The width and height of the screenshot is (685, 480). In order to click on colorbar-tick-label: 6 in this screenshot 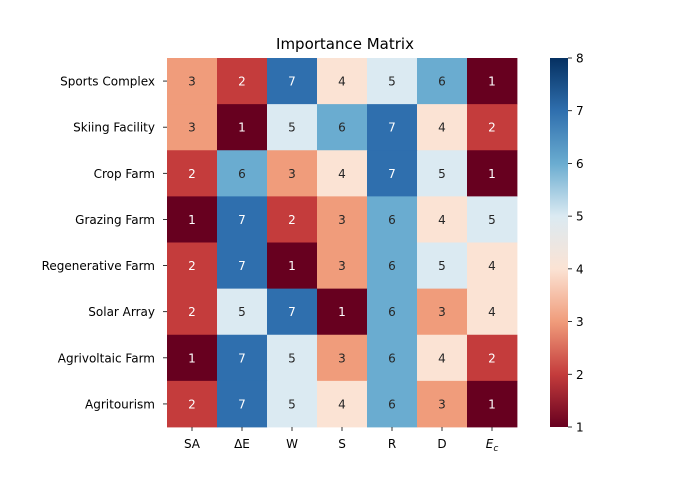, I will do `click(580, 164)`.